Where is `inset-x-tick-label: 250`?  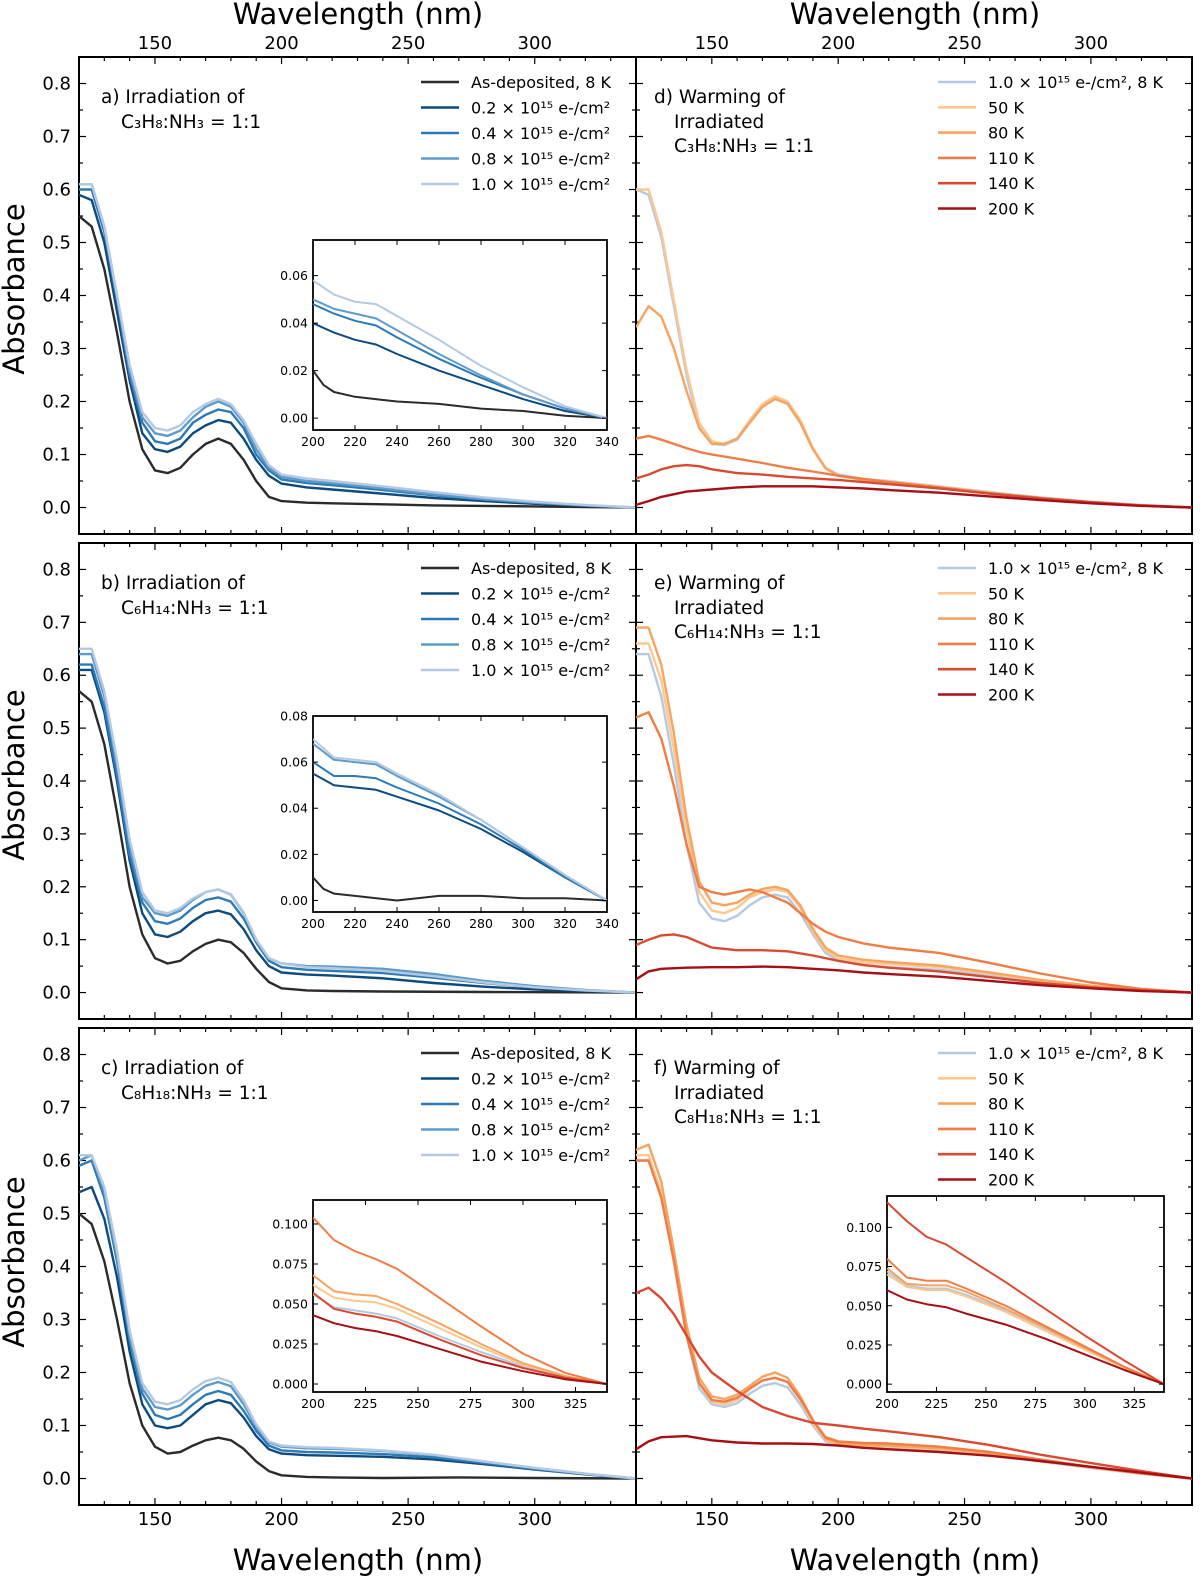
inset-x-tick-label: 250 is located at coordinates (418, 1403).